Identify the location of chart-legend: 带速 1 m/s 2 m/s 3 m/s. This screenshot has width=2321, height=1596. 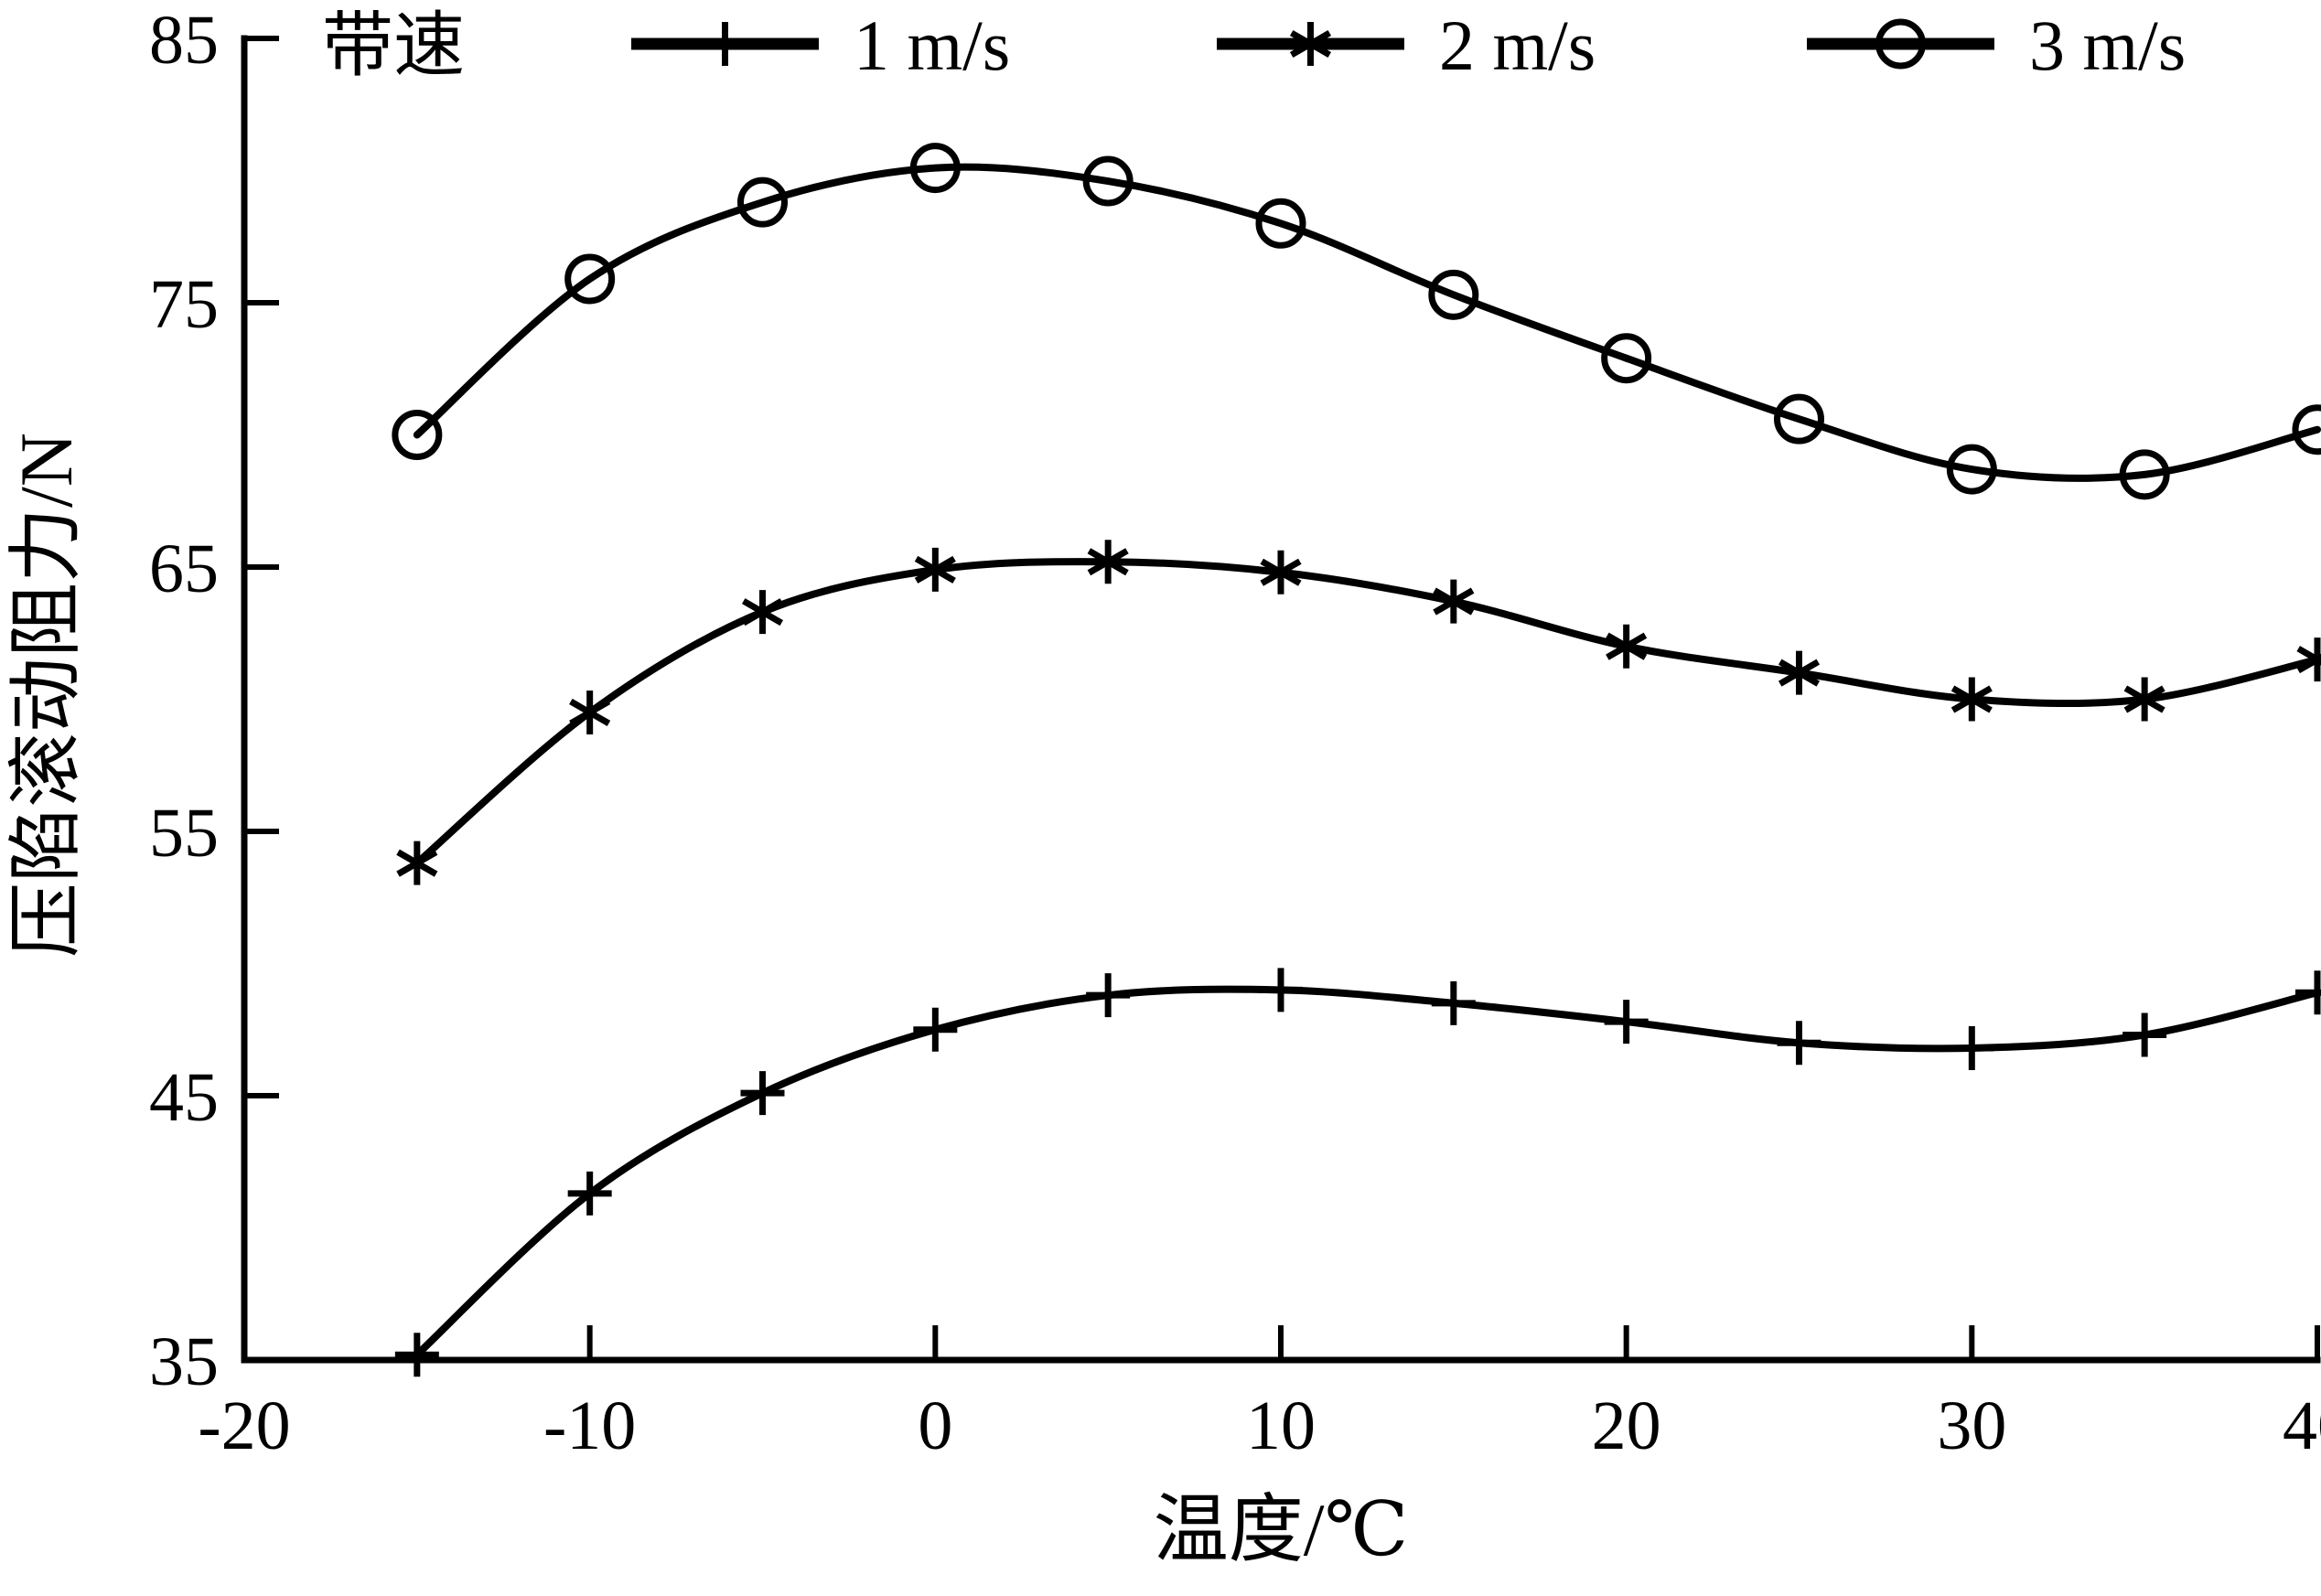
(1254, 45).